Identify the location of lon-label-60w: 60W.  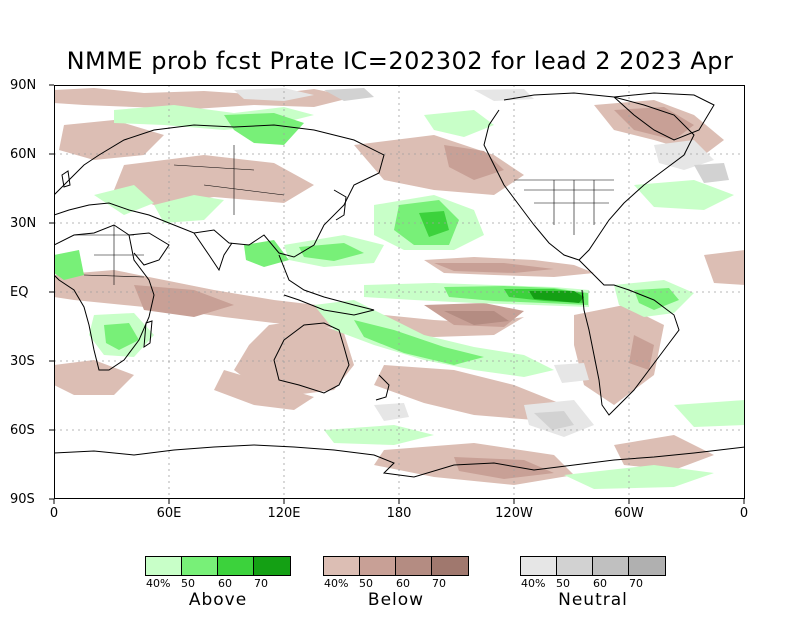
(629, 513).